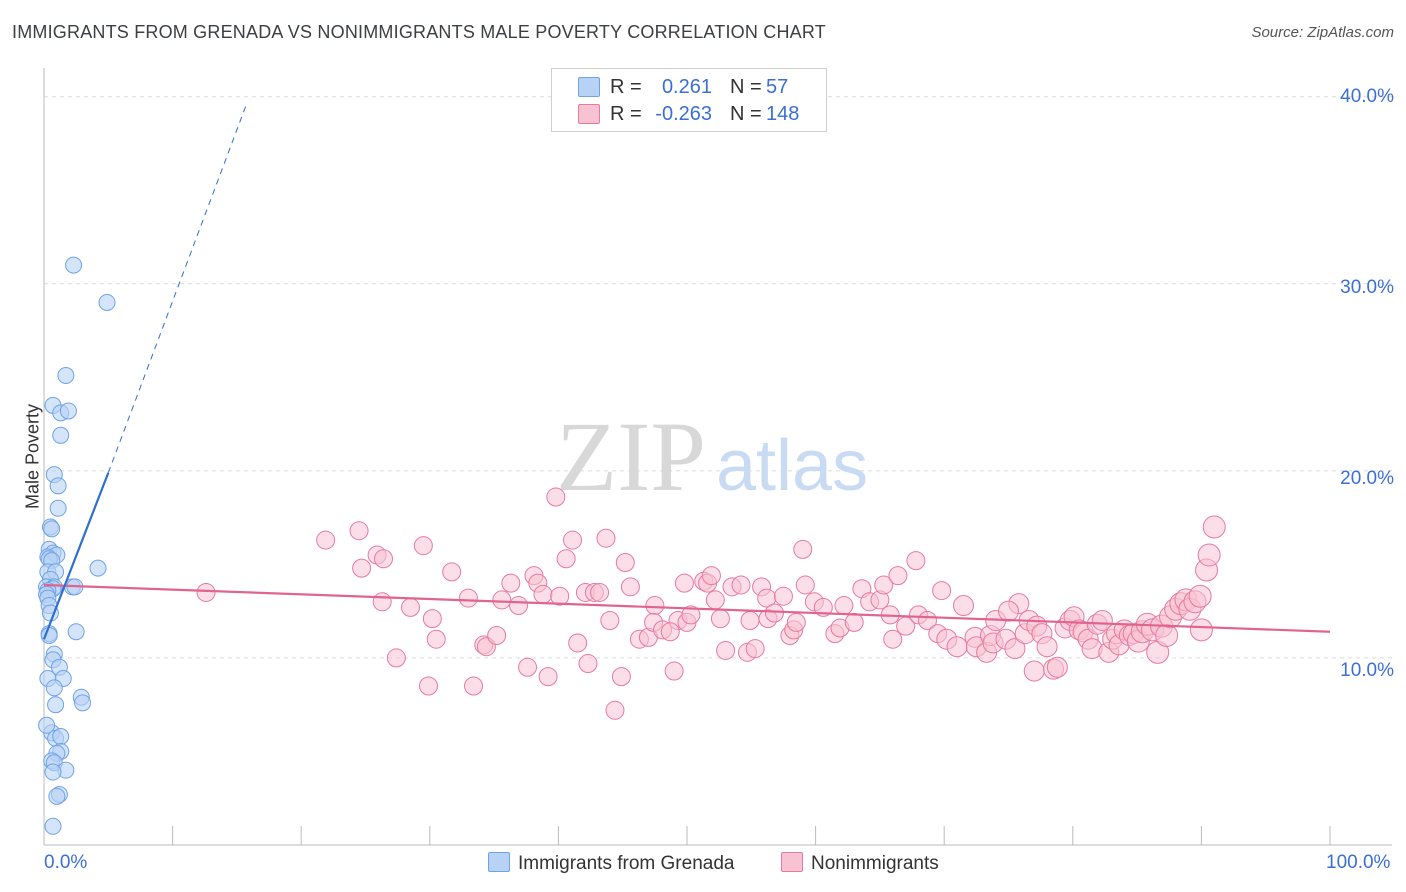 This screenshot has height=892, width=1406. I want to click on legend-r-value: 0.261, so click(686, 87).